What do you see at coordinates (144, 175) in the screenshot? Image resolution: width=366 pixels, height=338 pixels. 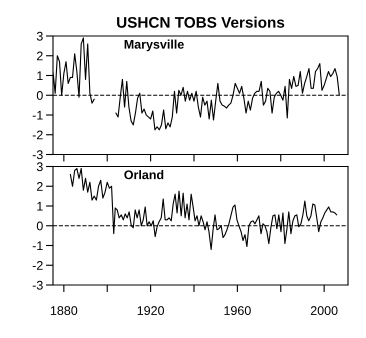 I see `annotation: Orland` at bounding box center [144, 175].